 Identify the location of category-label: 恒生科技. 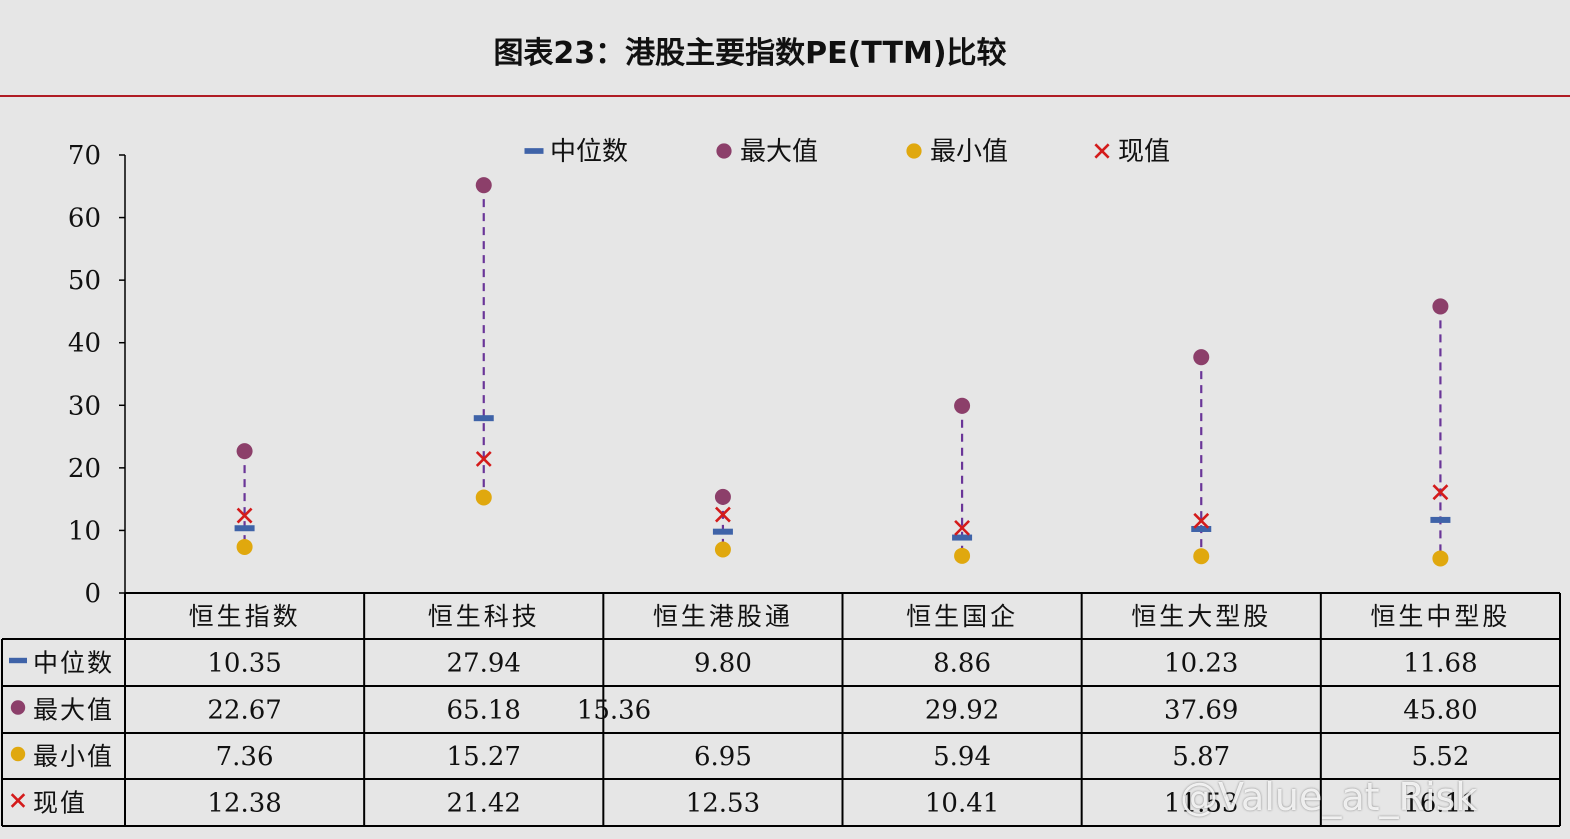
(484, 616).